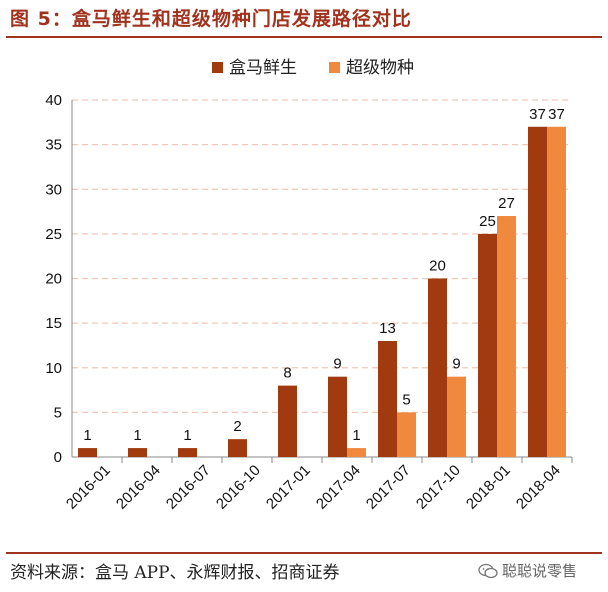  What do you see at coordinates (380, 68) in the screenshot?
I see `legend-label: 超级物种` at bounding box center [380, 68].